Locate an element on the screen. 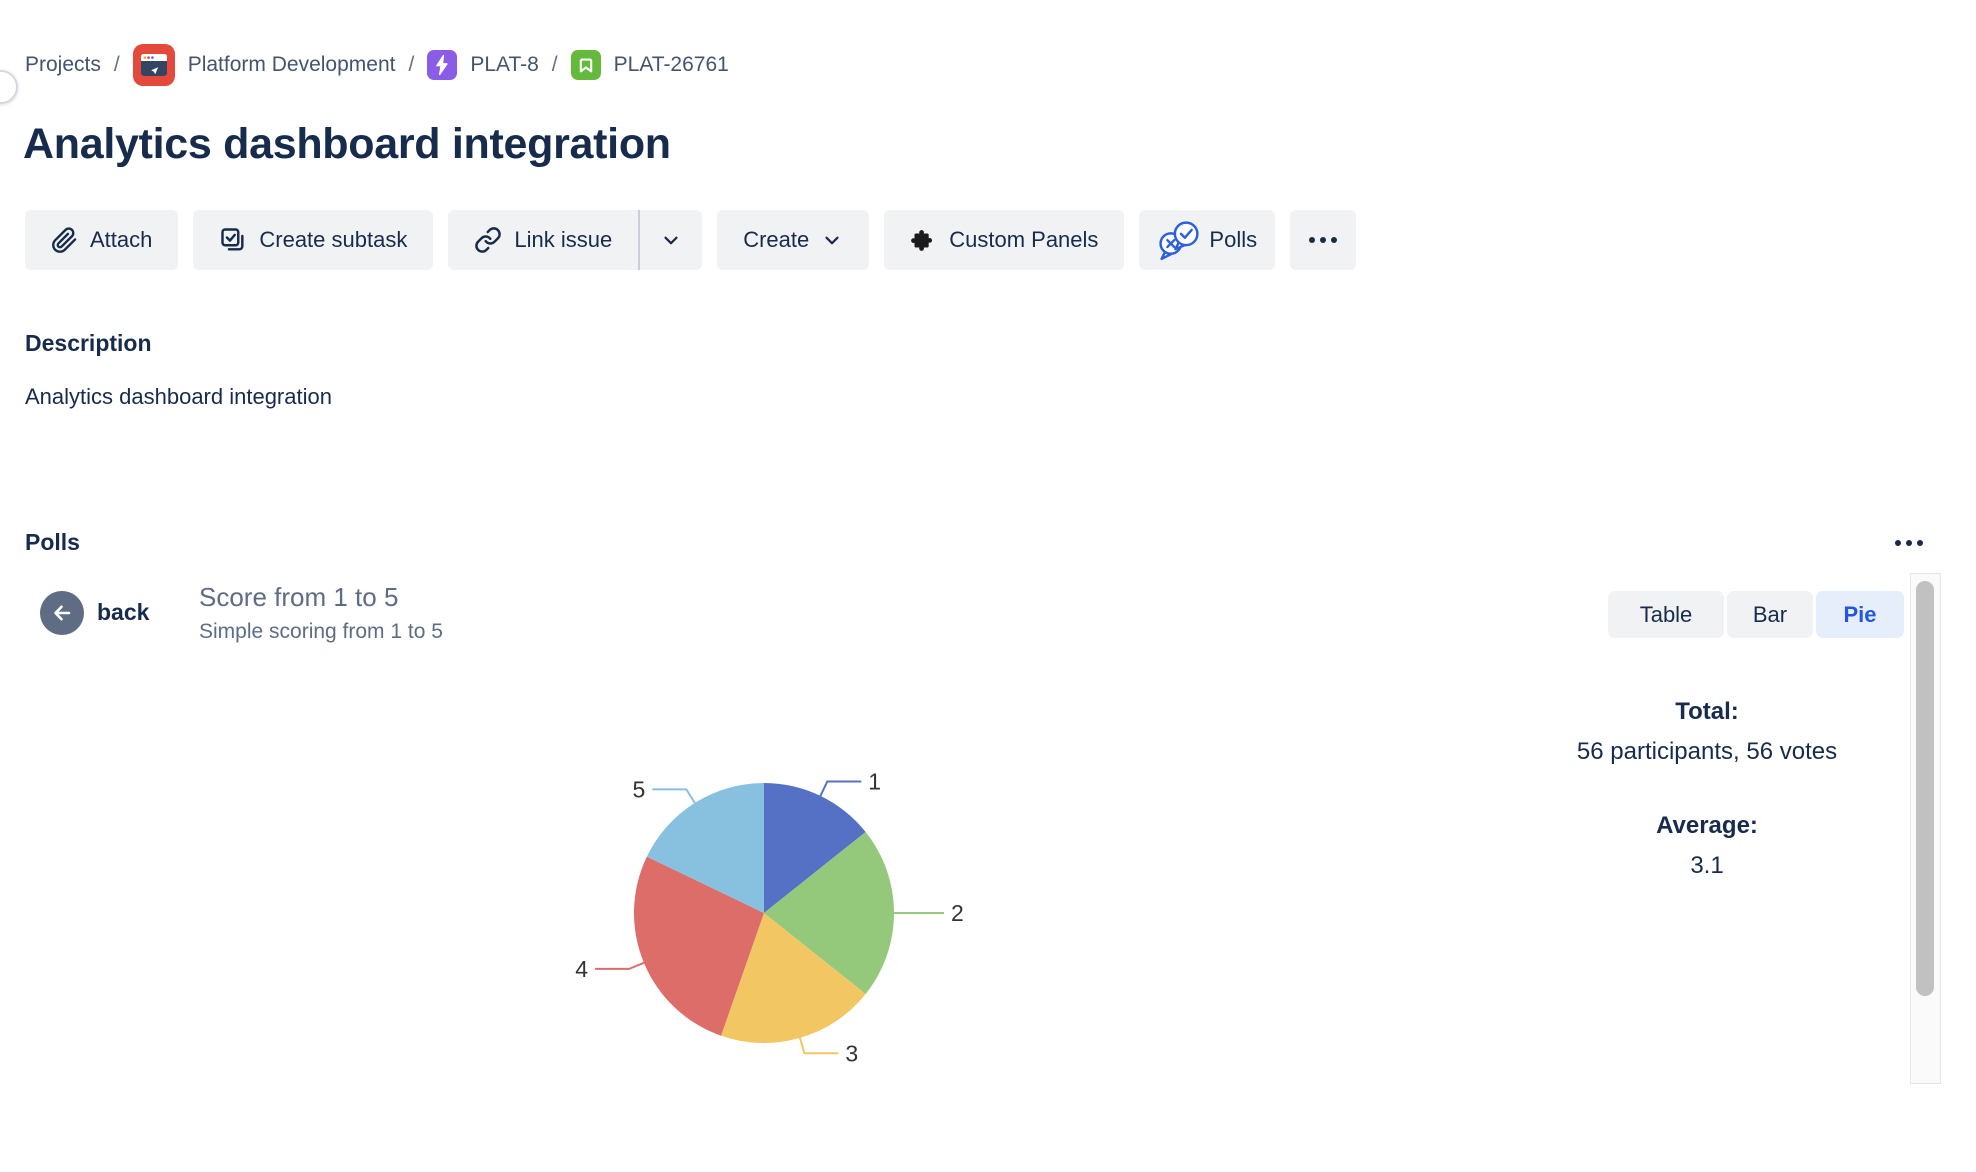  project-avatar-icon is located at coordinates (153, 65).